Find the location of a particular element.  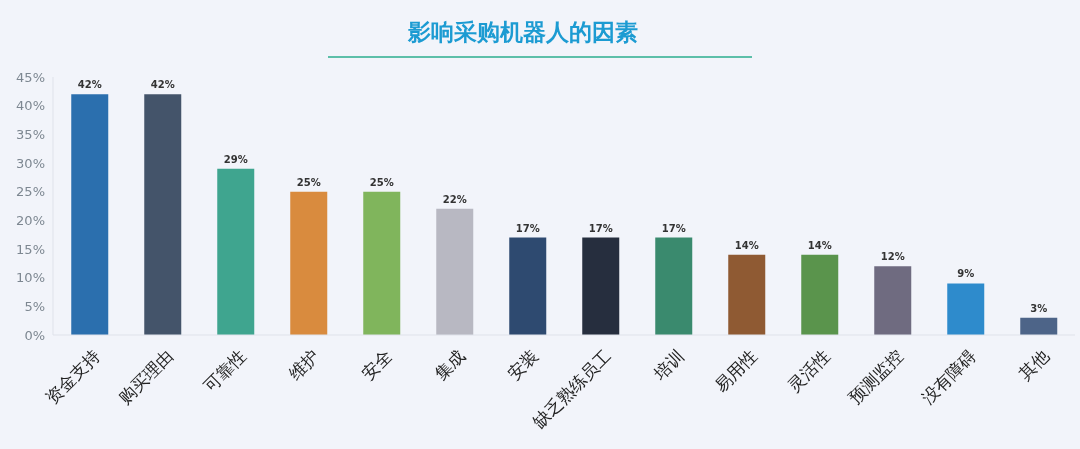

x-tick-label: 没有障碍 is located at coordinates (949, 376).